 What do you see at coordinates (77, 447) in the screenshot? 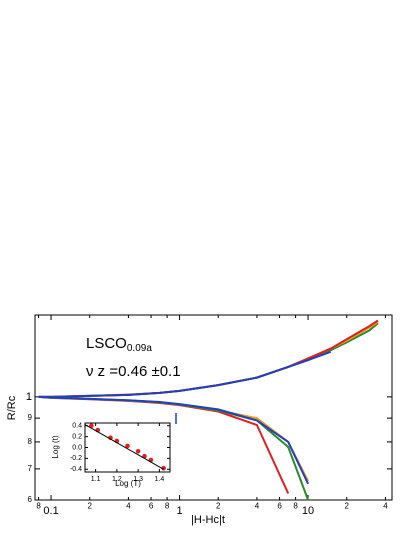
I see `y-tick-label: 0.0` at bounding box center [77, 447].